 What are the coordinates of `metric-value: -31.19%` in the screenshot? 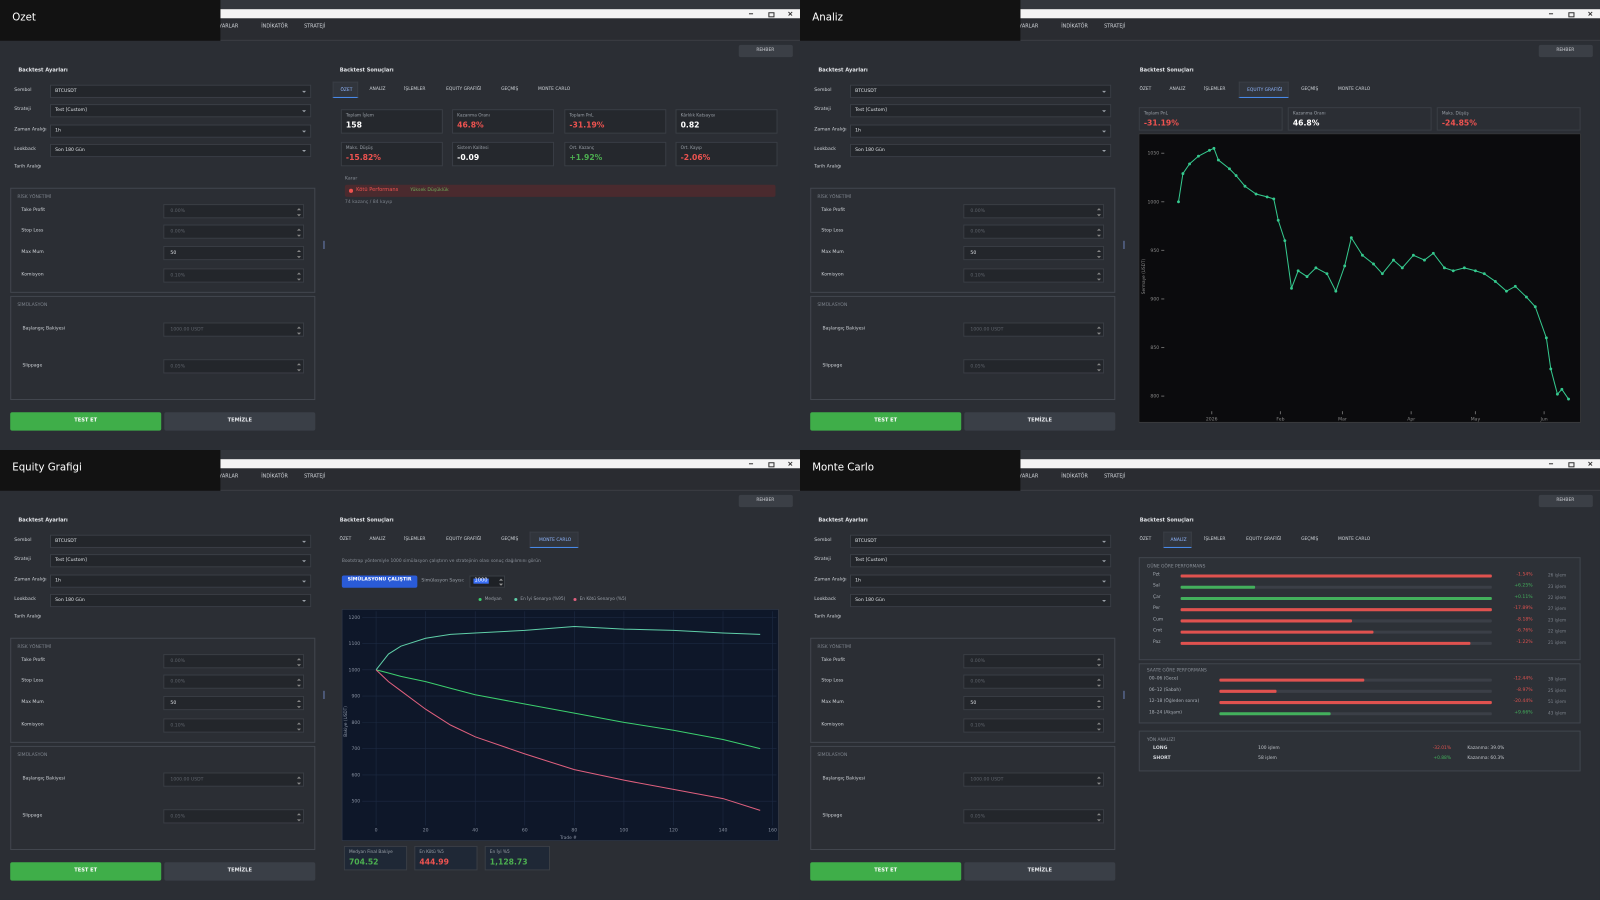 It's located at (1161, 123).